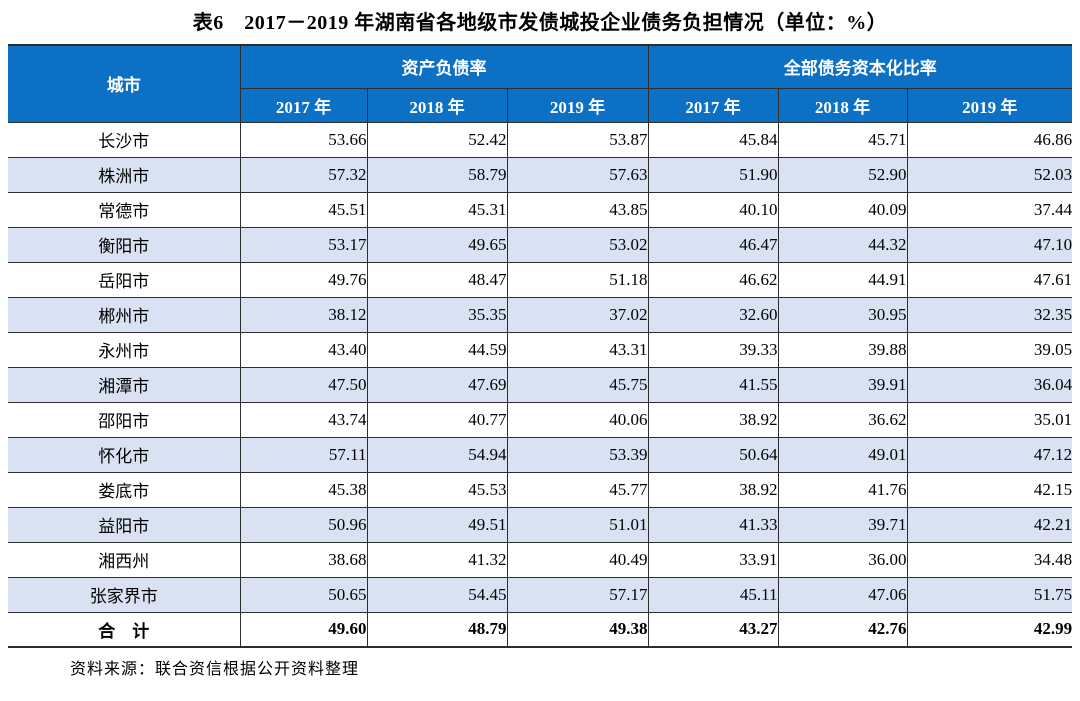  What do you see at coordinates (713, 384) in the screenshot?
I see `value-cell: 41.55` at bounding box center [713, 384].